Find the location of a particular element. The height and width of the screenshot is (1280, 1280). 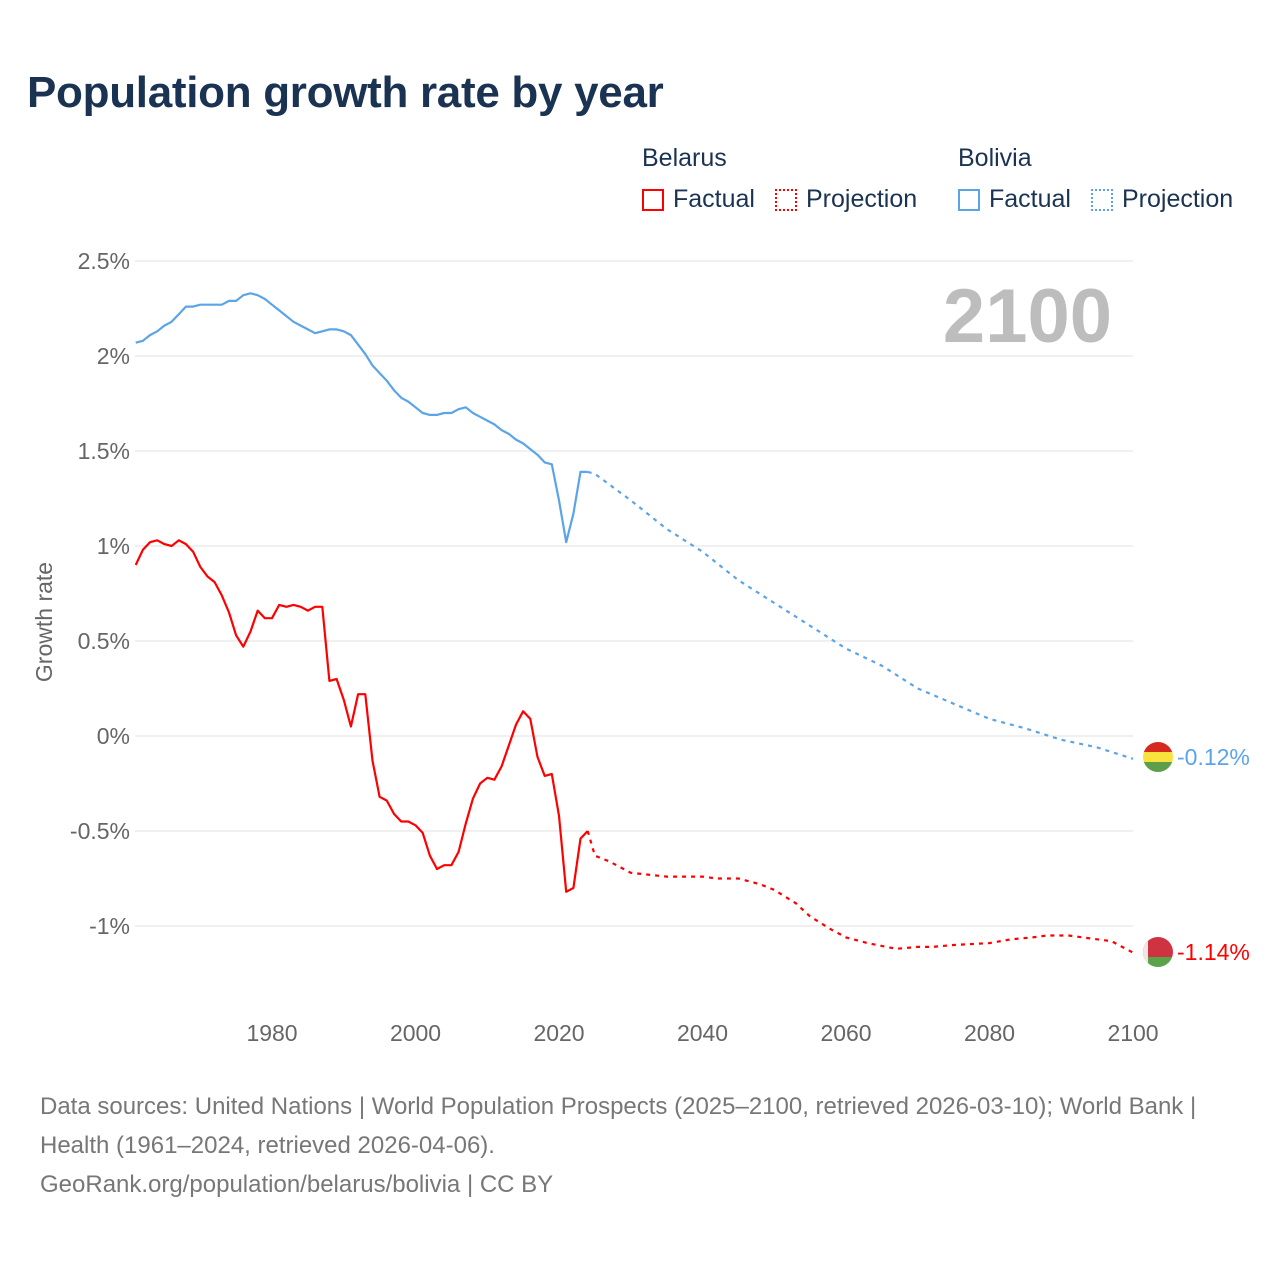

x-tick-label: 2020 is located at coordinates (558, 1033).